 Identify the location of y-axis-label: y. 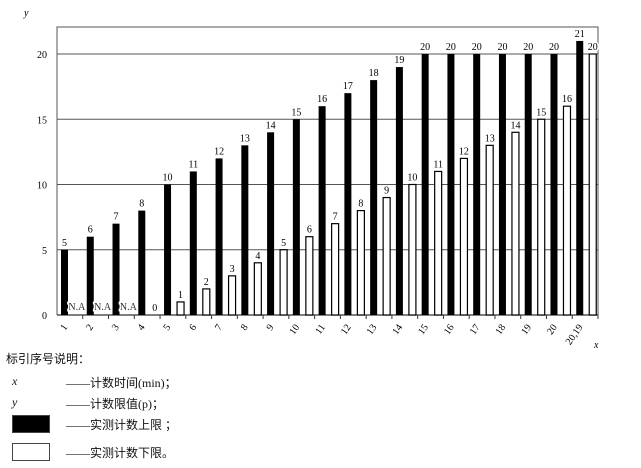
(26, 13).